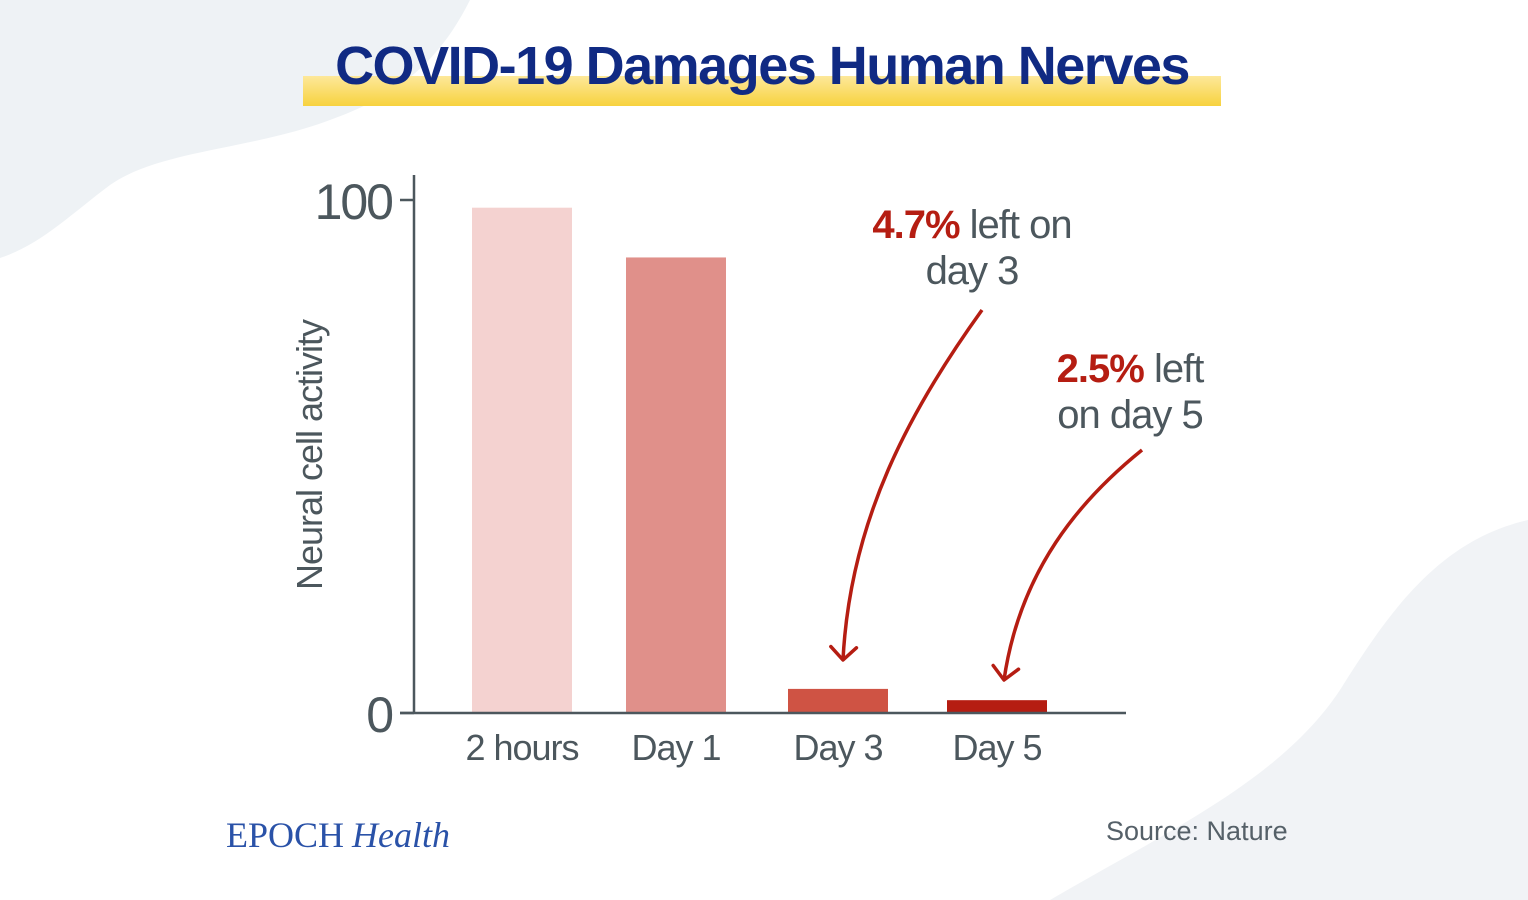 The height and width of the screenshot is (900, 1528). Describe the element at coordinates (1130, 415) in the screenshot. I see `annotation-day-5-line2: on day 5` at that location.